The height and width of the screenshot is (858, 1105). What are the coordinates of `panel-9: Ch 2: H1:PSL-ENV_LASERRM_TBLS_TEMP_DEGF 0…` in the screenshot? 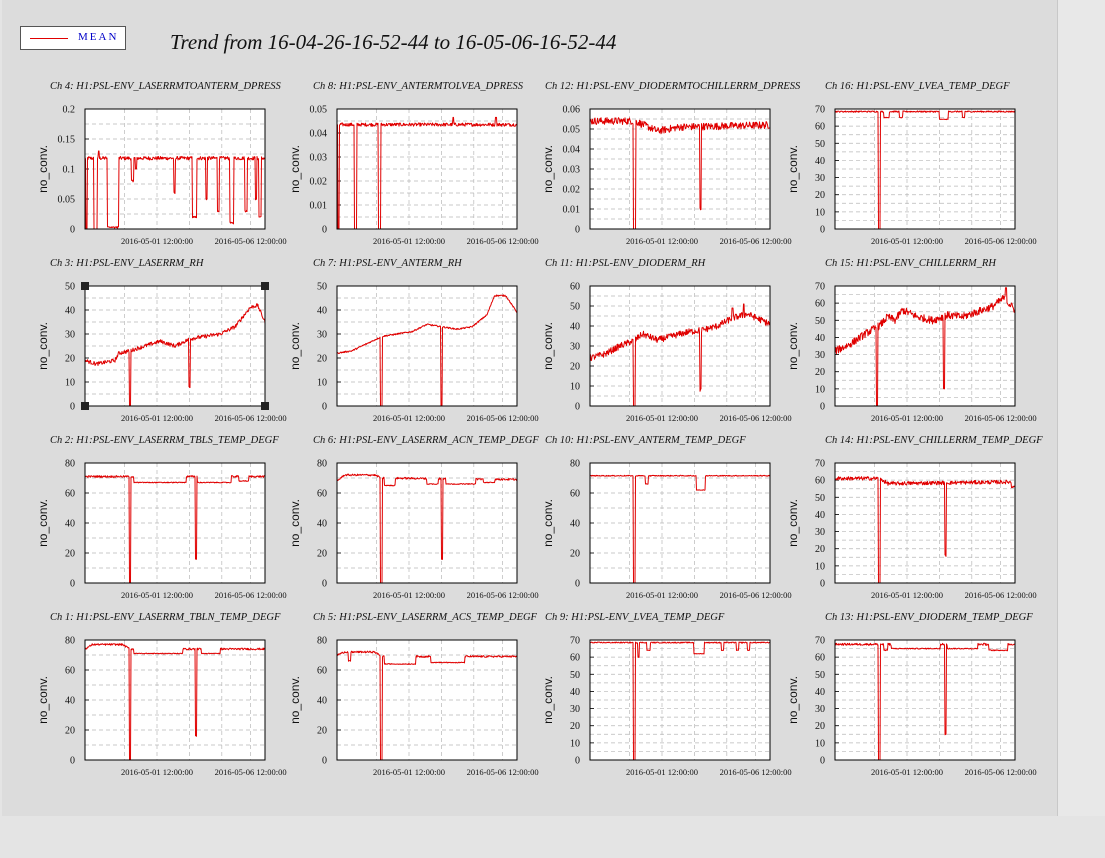 It's located at (161, 517).